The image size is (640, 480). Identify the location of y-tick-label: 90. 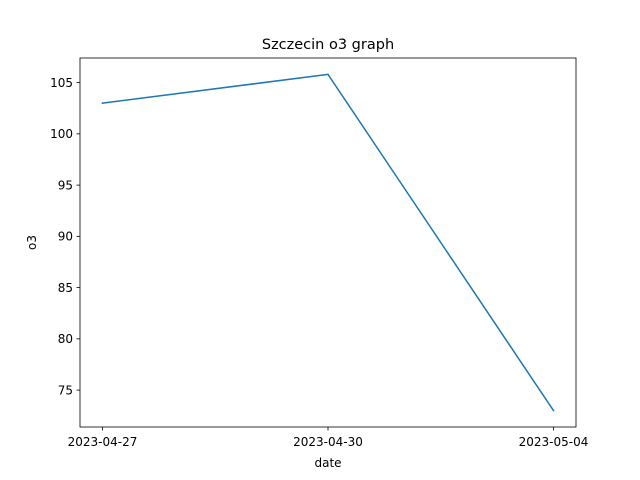
(65, 237).